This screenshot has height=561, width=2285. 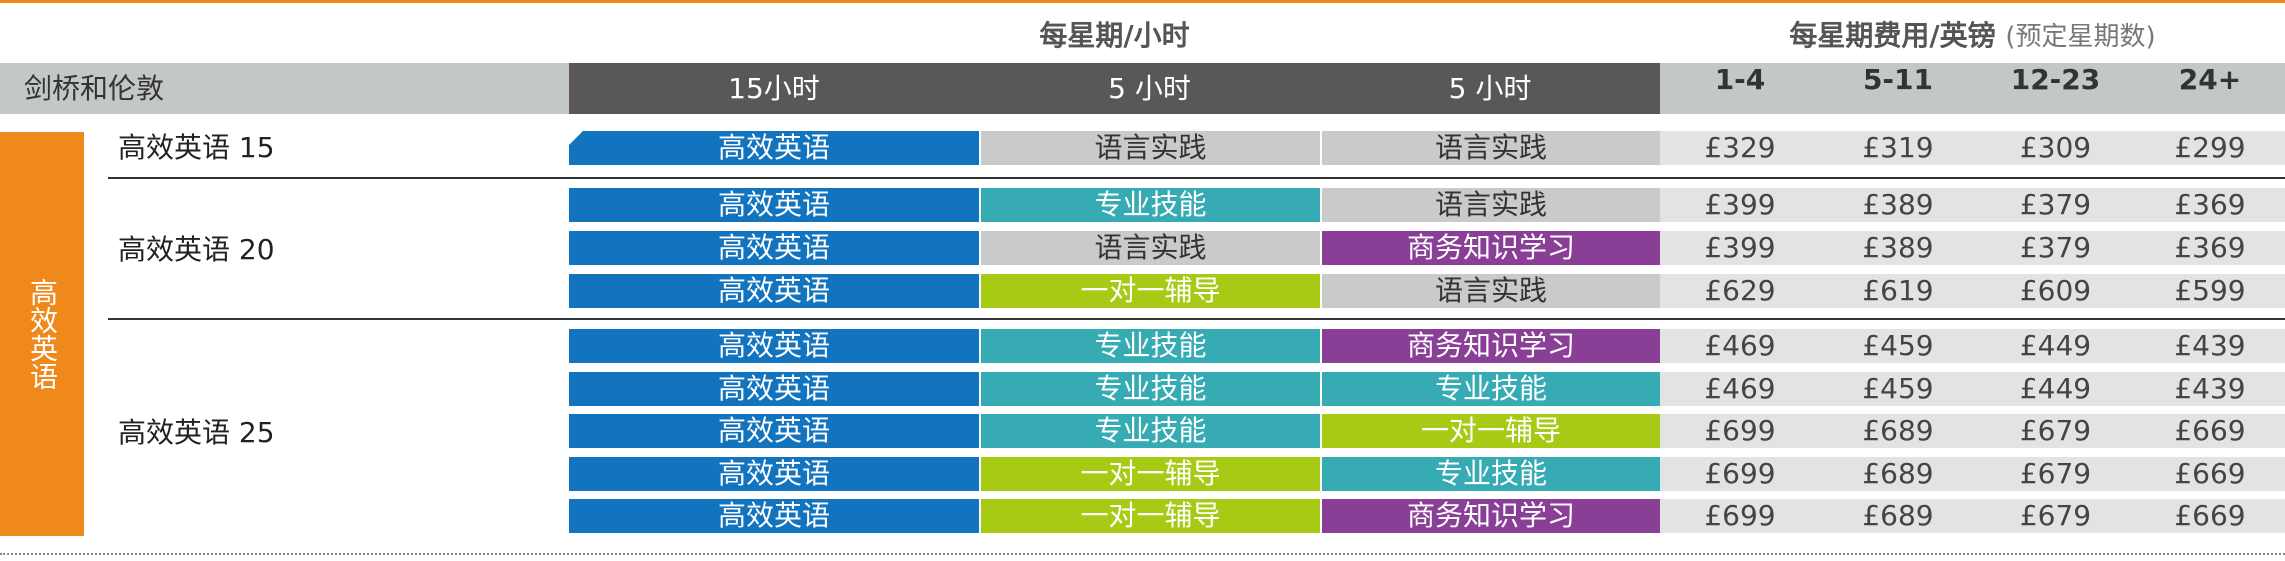 I want to click on category-sidebar: 高效英语, so click(x=42, y=334).